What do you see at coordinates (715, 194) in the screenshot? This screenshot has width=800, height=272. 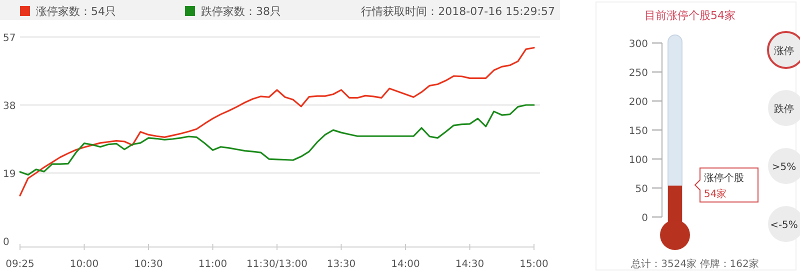 I see `text: 54家` at bounding box center [715, 194].